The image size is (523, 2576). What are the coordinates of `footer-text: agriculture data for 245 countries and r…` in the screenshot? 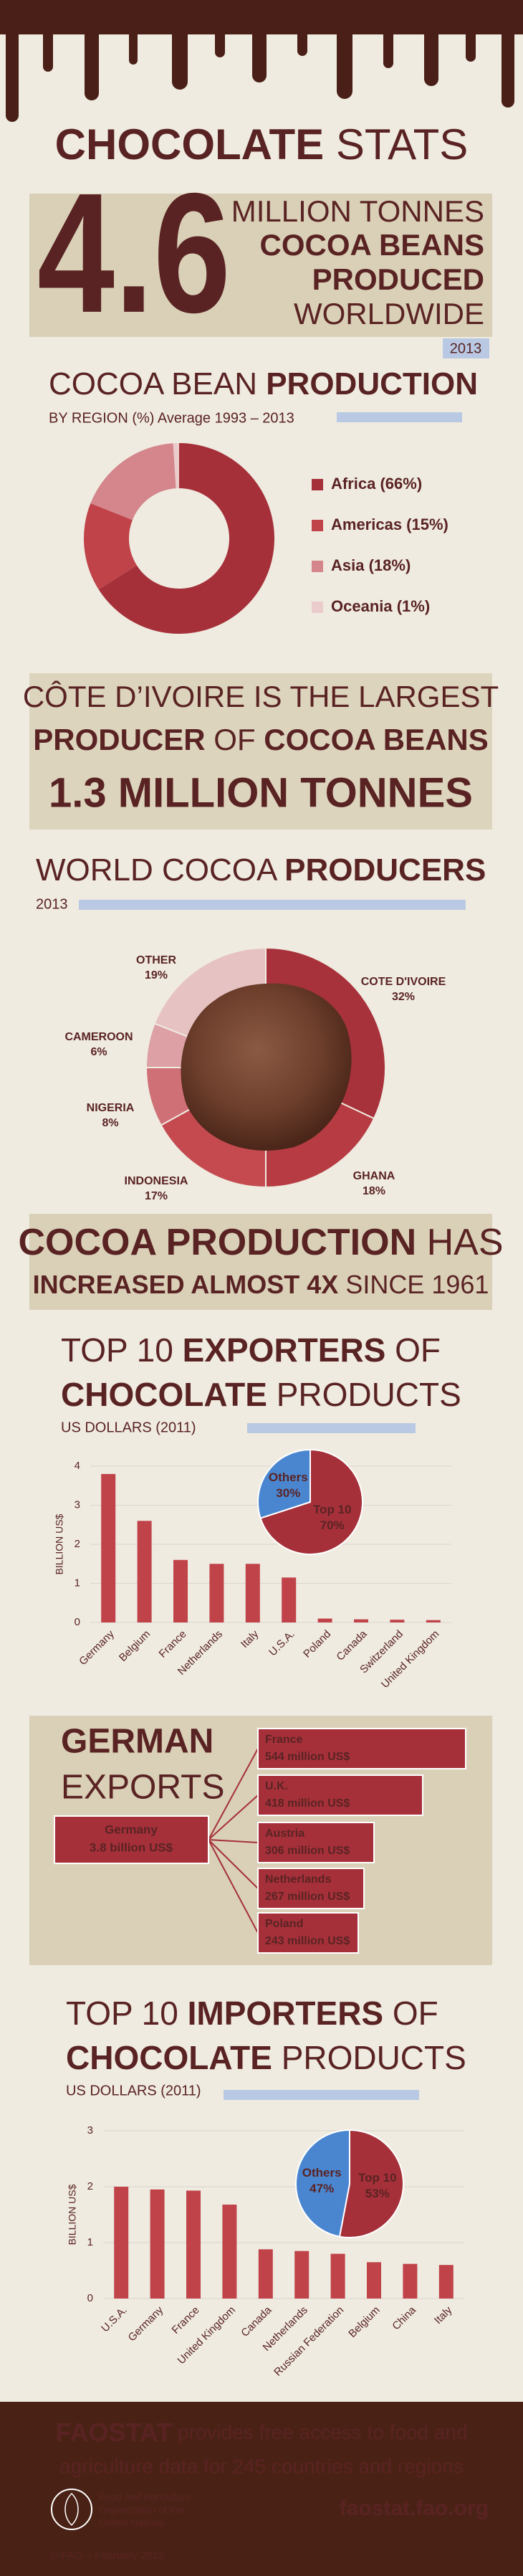 It's located at (261, 2466).